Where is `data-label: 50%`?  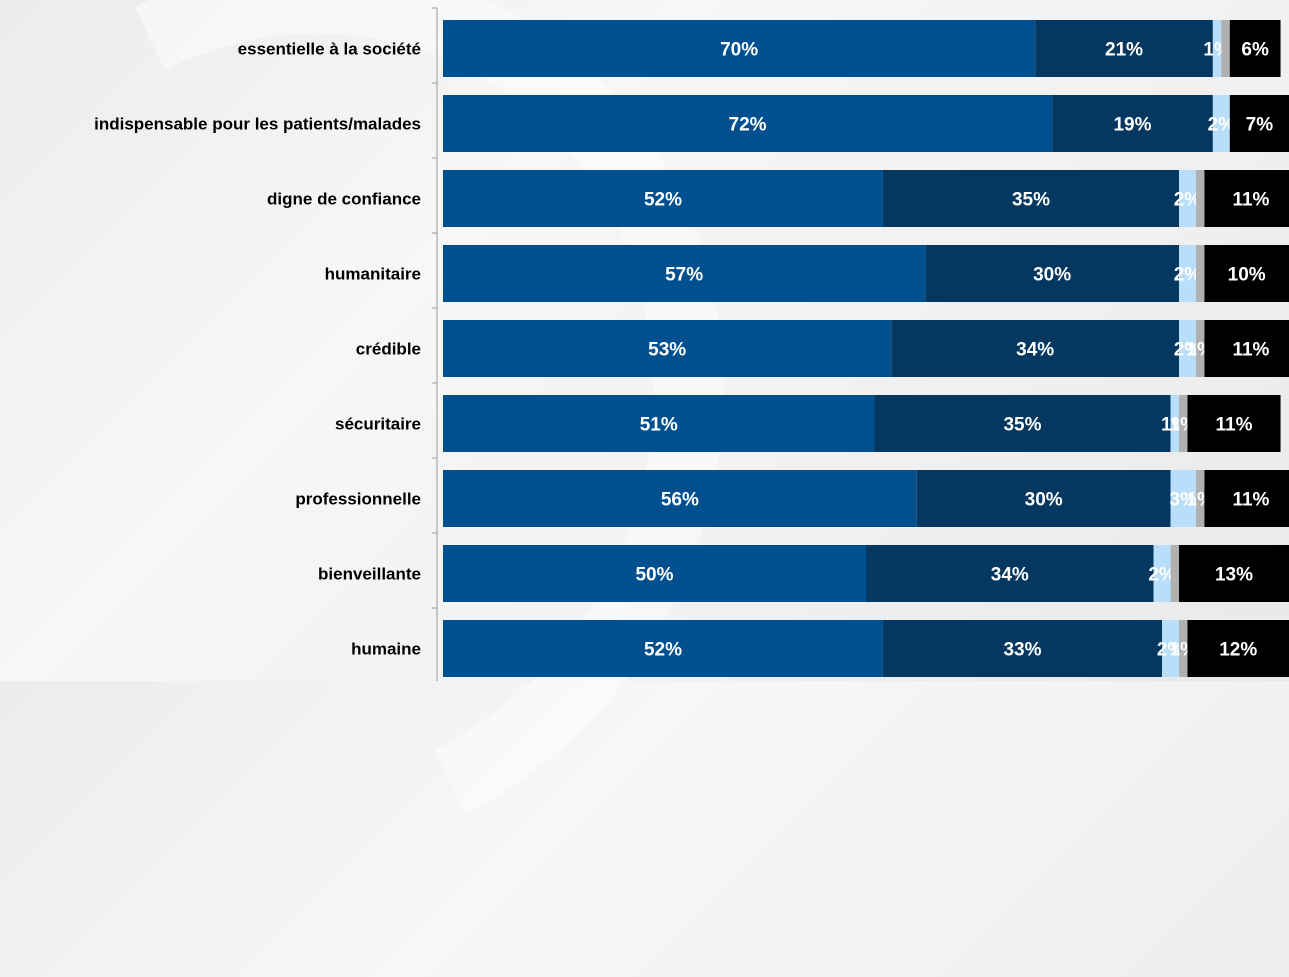
data-label: 50% is located at coordinates (654, 575).